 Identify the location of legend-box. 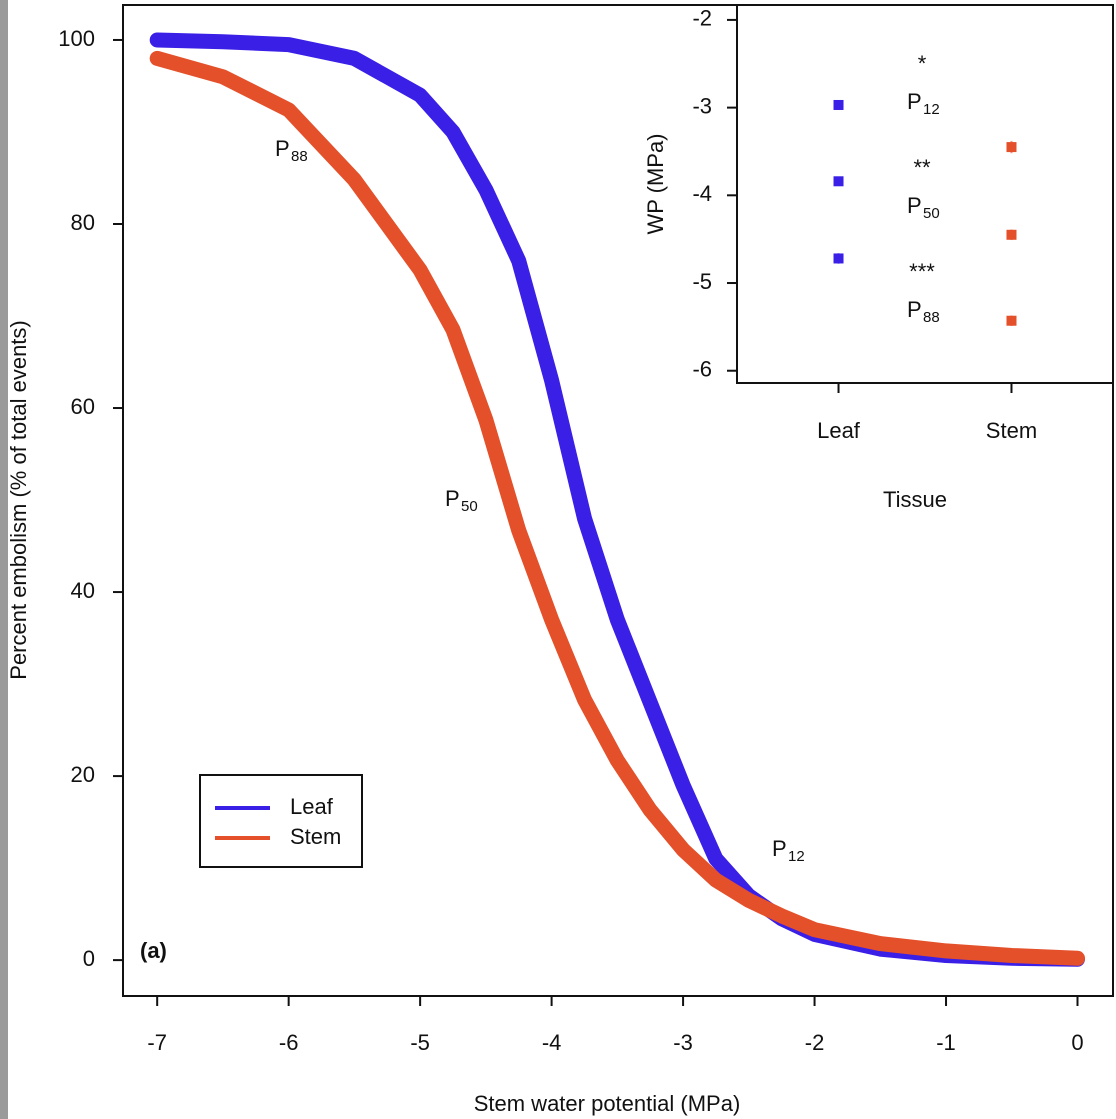
(281, 821).